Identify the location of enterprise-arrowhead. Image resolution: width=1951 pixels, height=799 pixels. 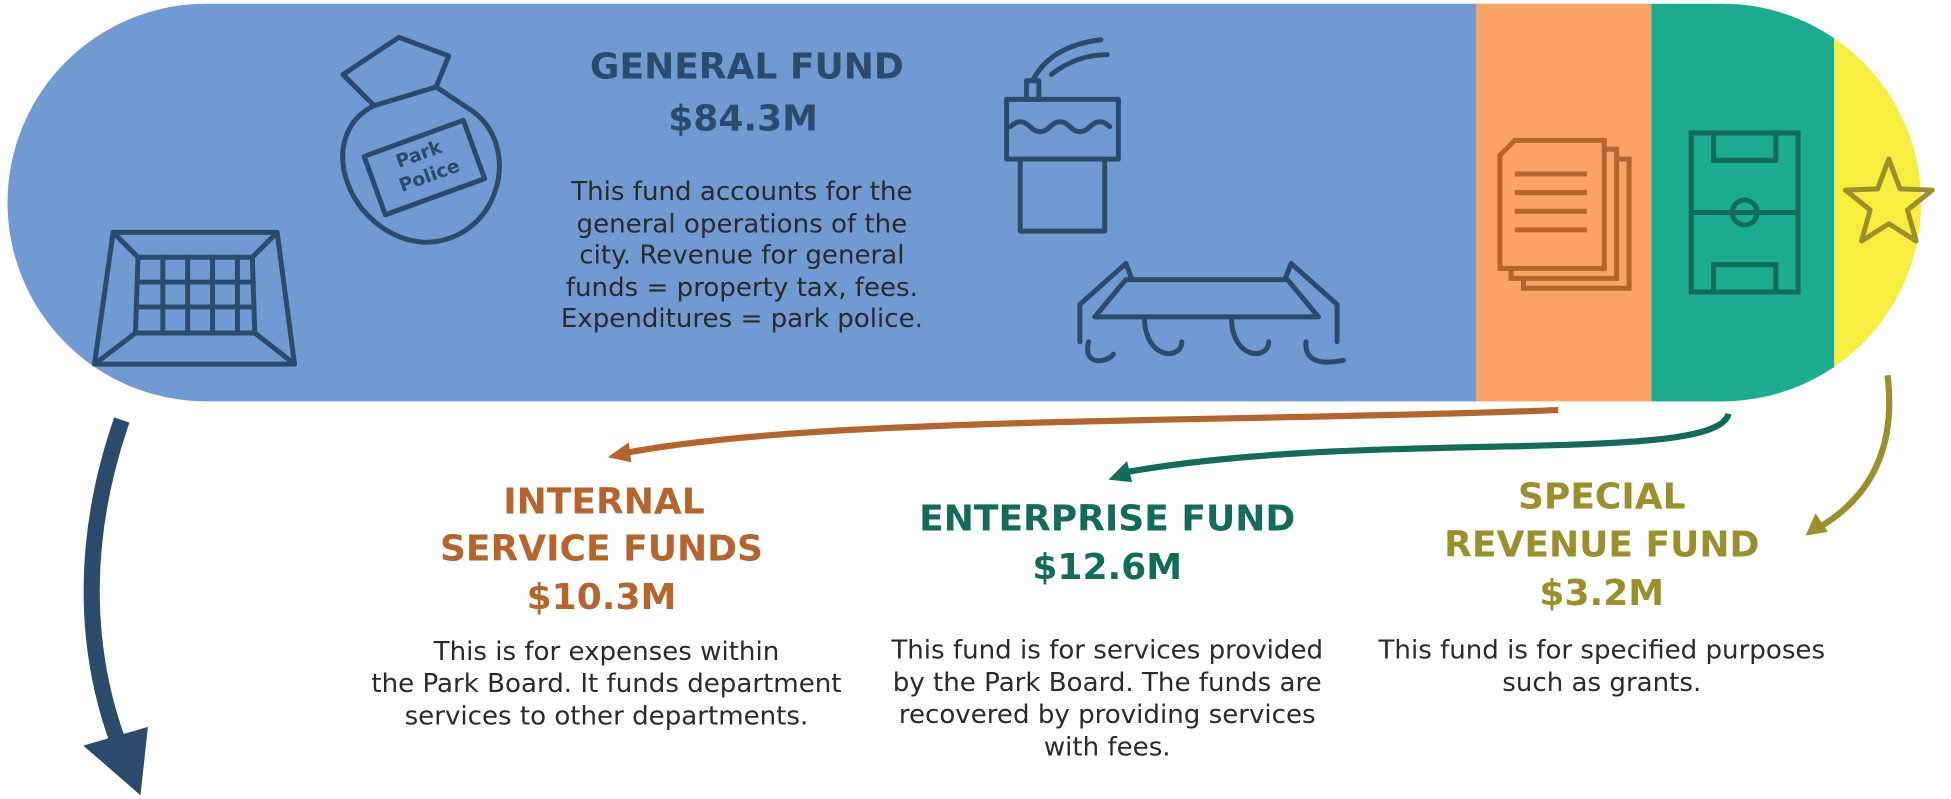
(1120, 472).